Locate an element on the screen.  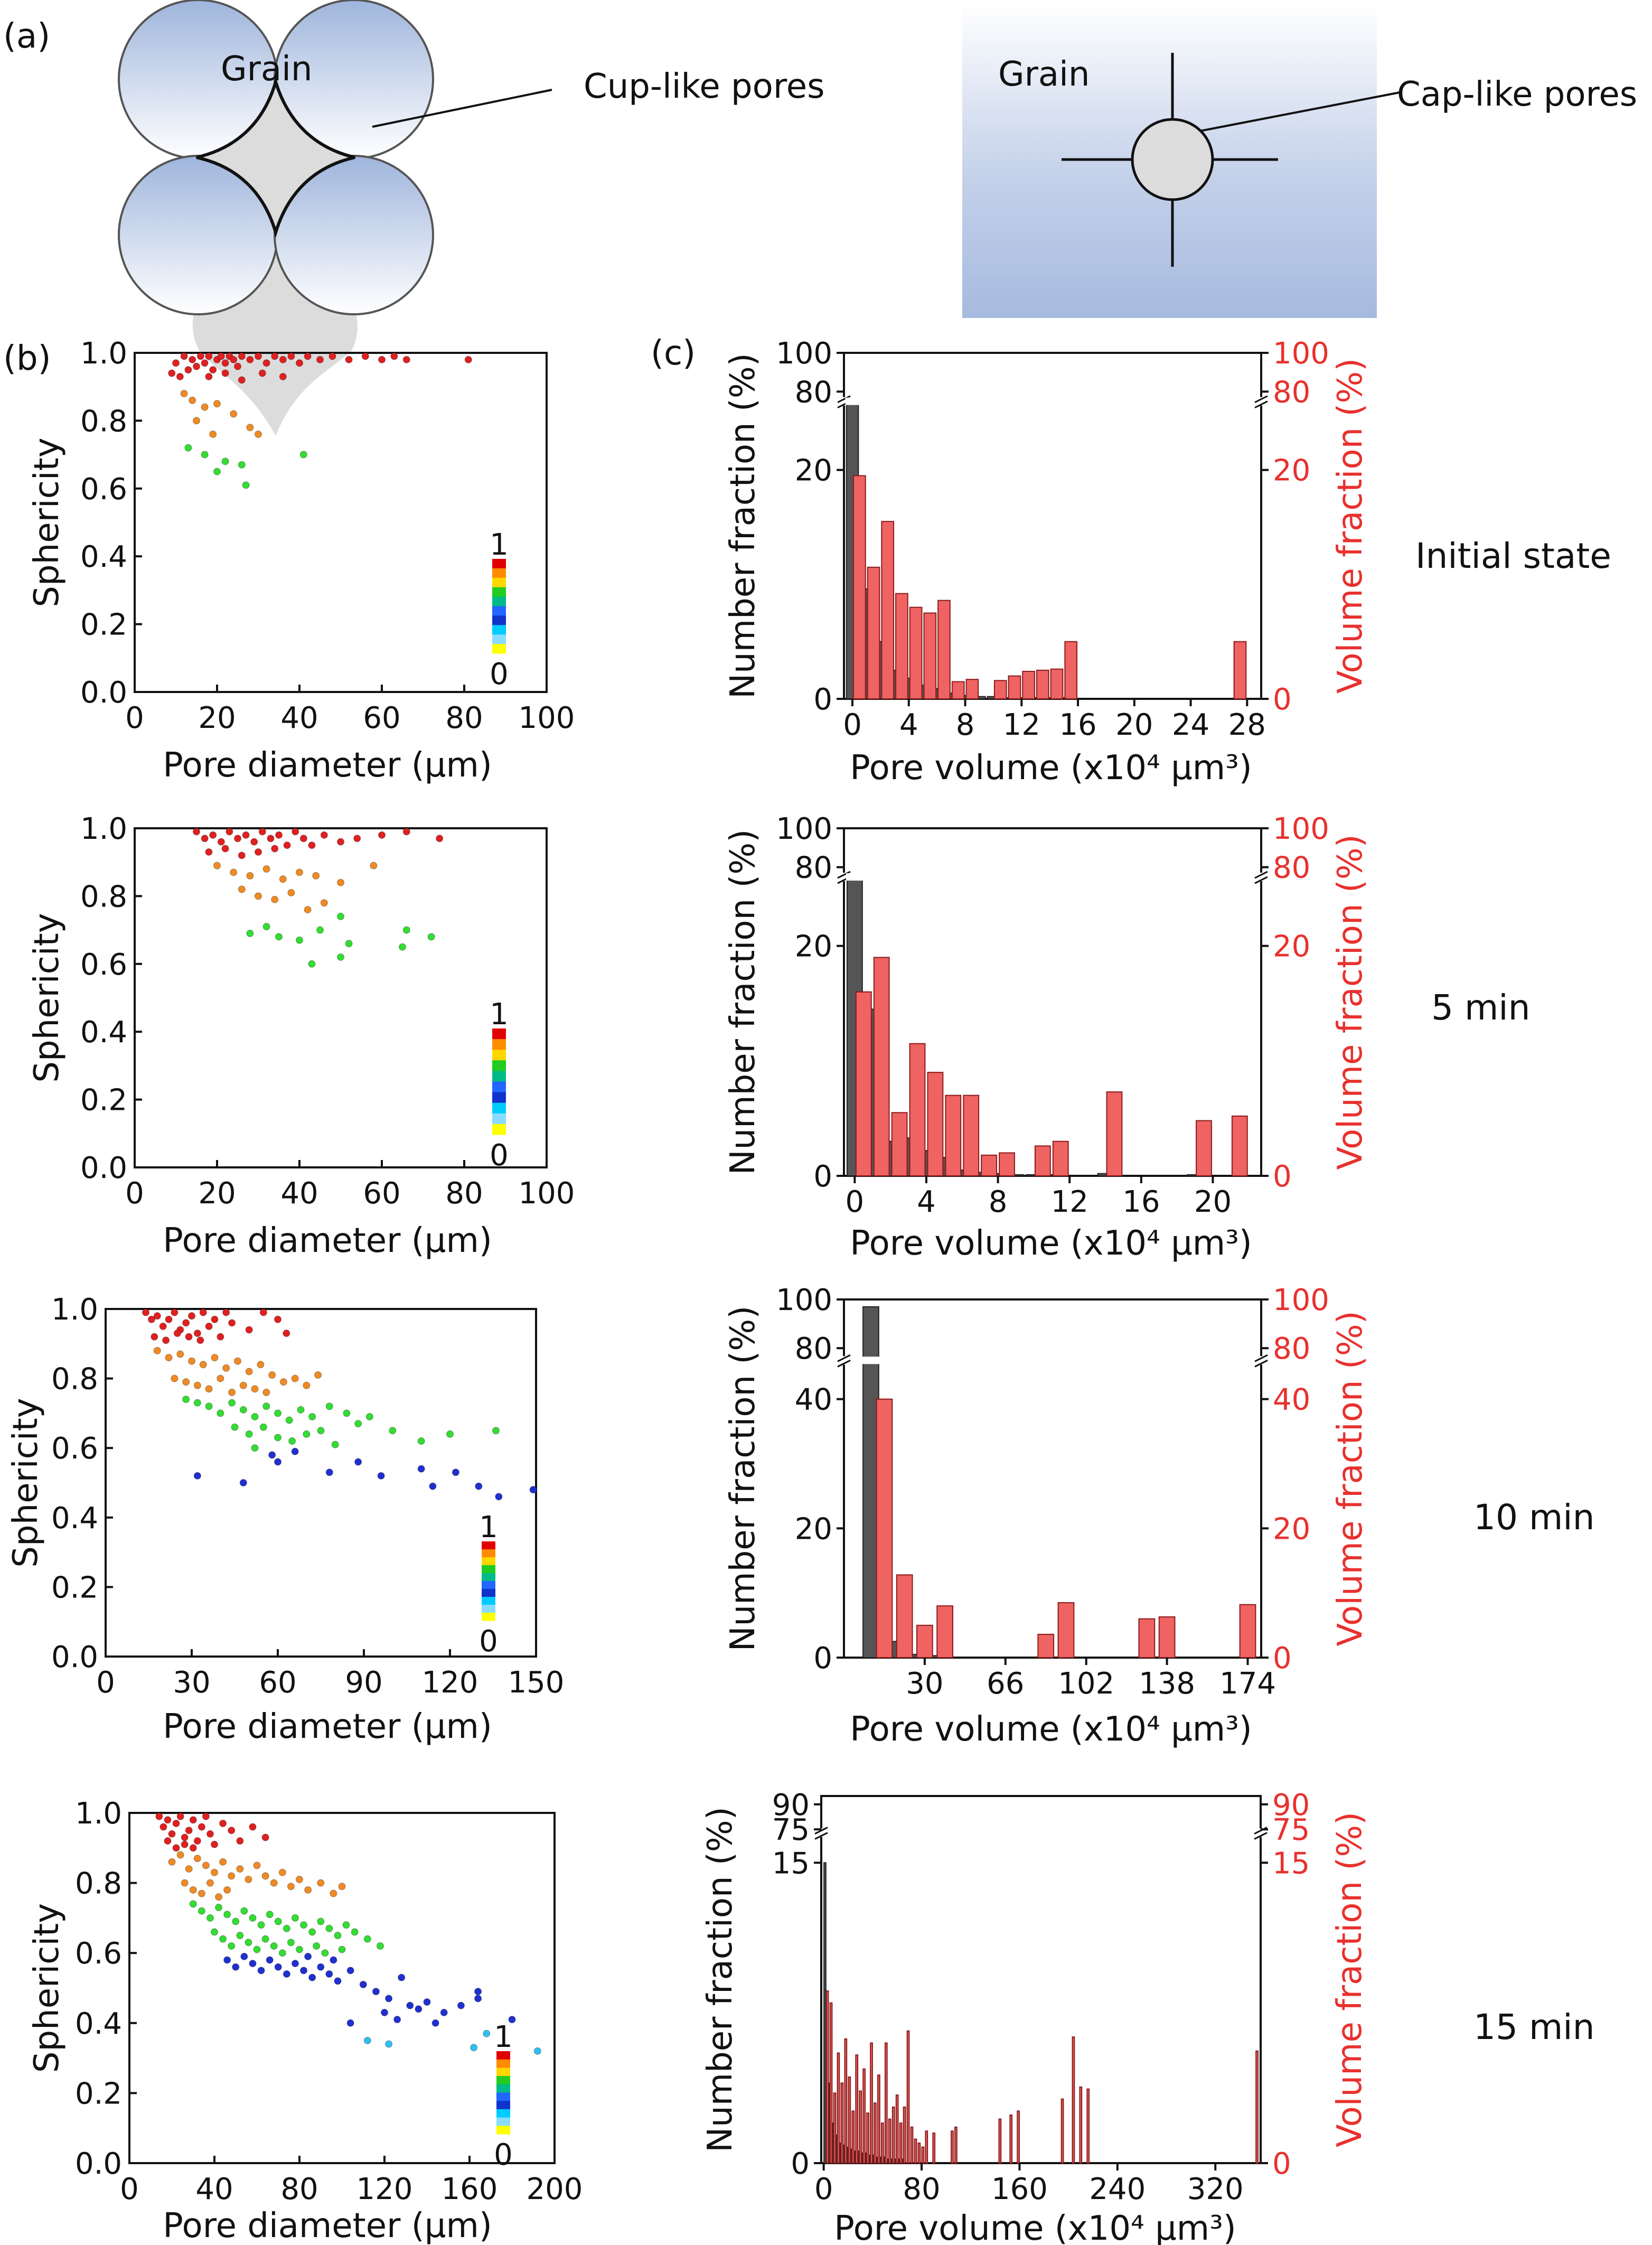
y-left-tick-label: 80 is located at coordinates (813, 1349).